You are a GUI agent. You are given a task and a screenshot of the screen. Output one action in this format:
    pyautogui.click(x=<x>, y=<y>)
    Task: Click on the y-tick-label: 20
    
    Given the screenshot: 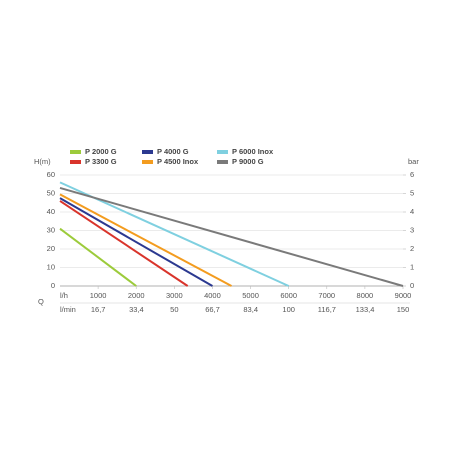 What is the action you would take?
    pyautogui.click(x=51, y=248)
    